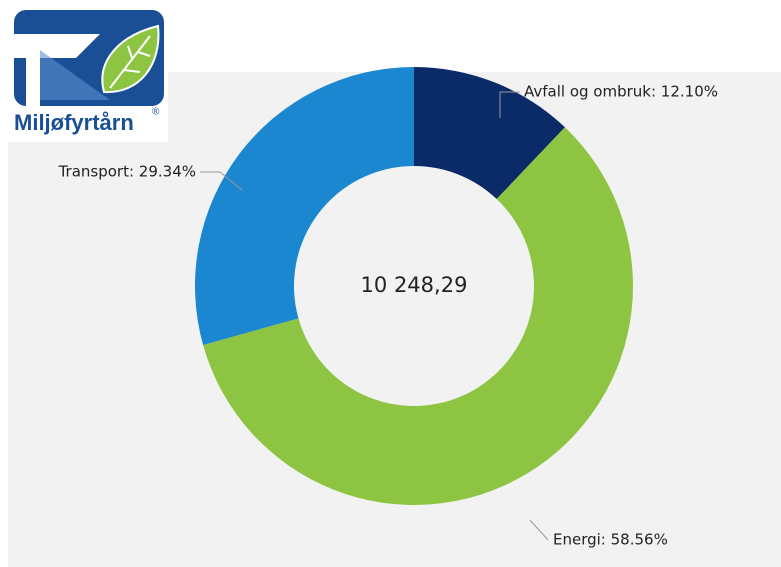  Describe the element at coordinates (610, 540) in the screenshot. I see `data-label: Energi: 58.56%` at that location.